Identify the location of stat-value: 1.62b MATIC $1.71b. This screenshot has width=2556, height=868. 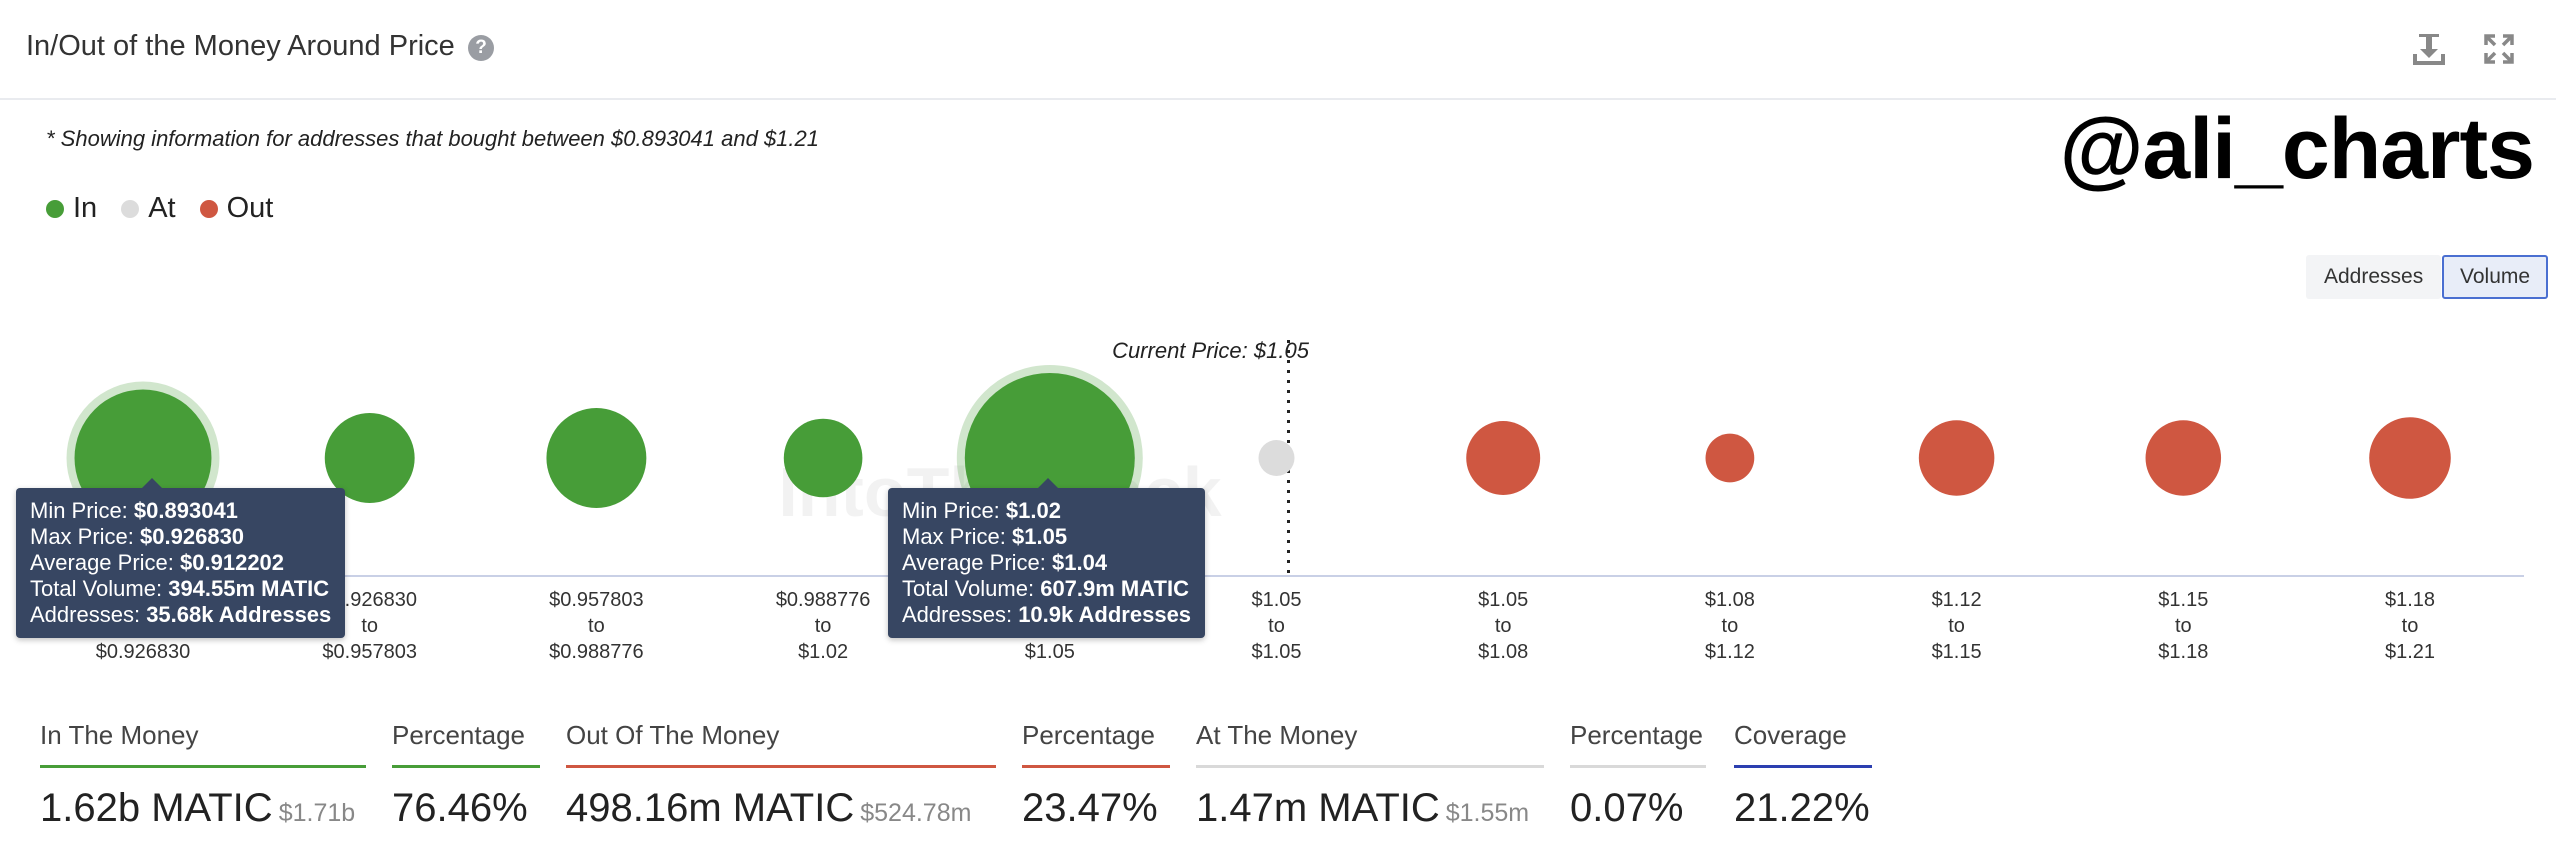
(198, 808).